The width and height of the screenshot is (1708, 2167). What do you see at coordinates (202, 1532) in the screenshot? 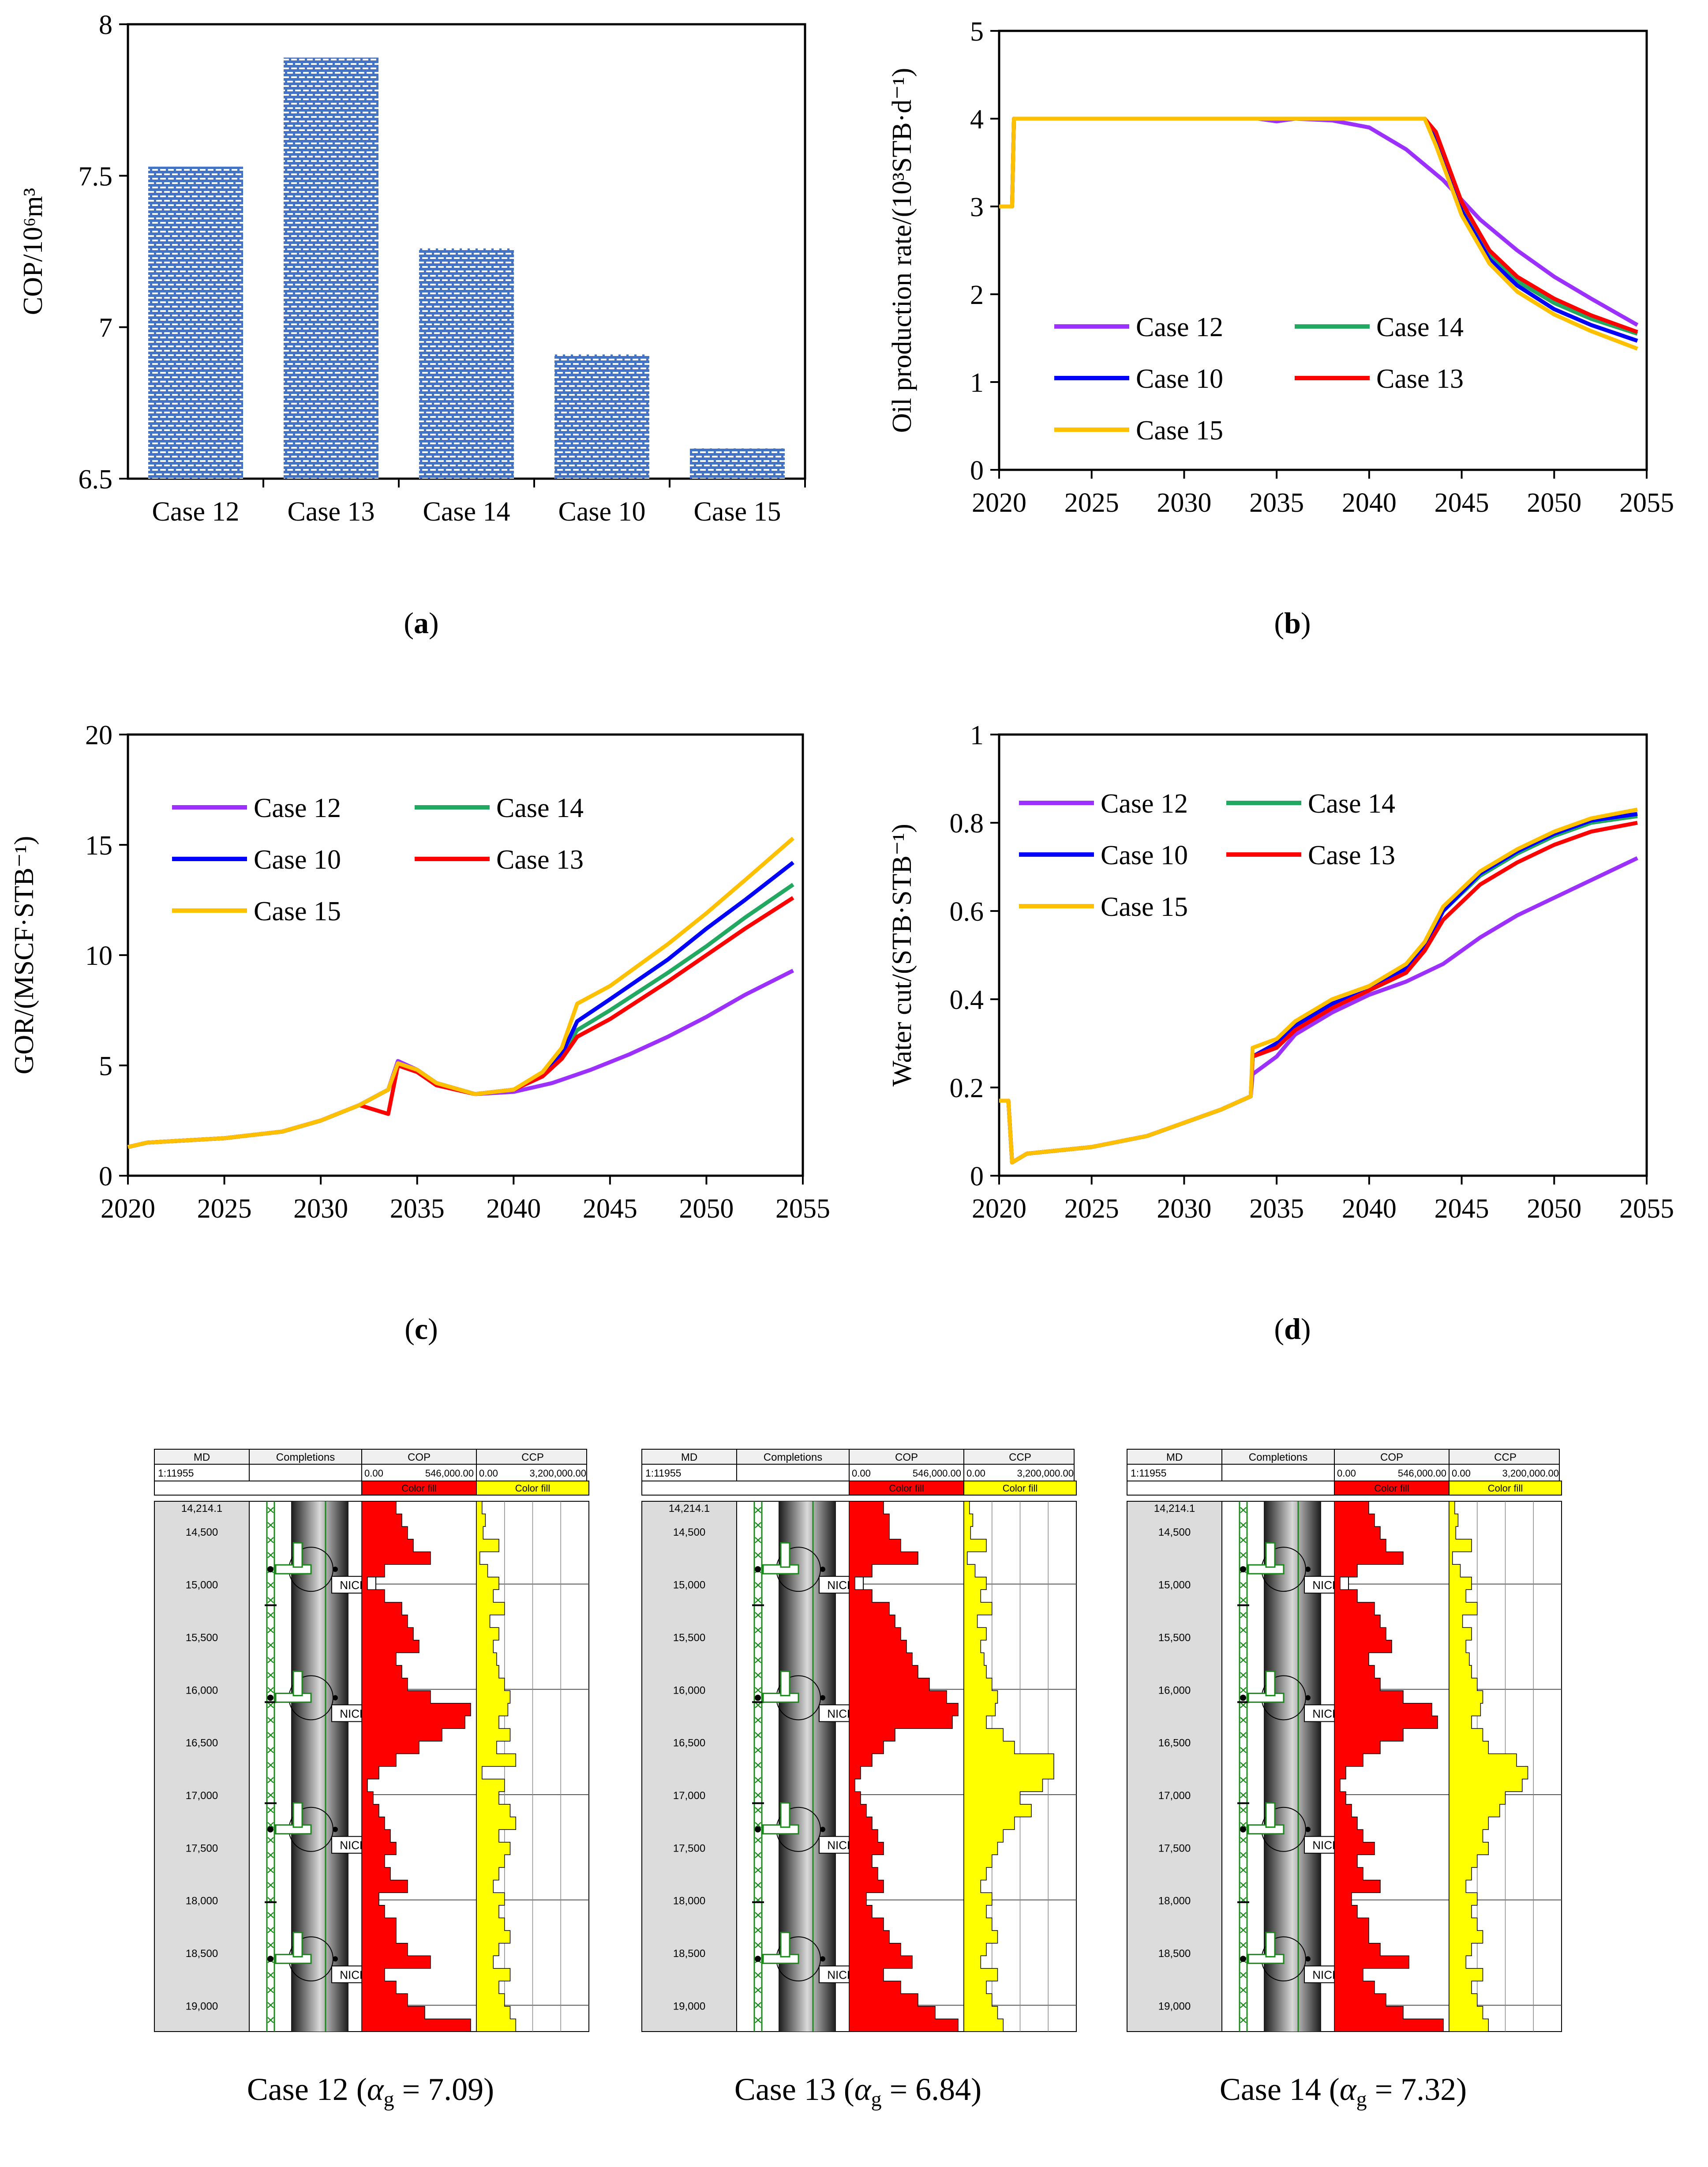
I see `depth-tick-label: 14,500` at bounding box center [202, 1532].